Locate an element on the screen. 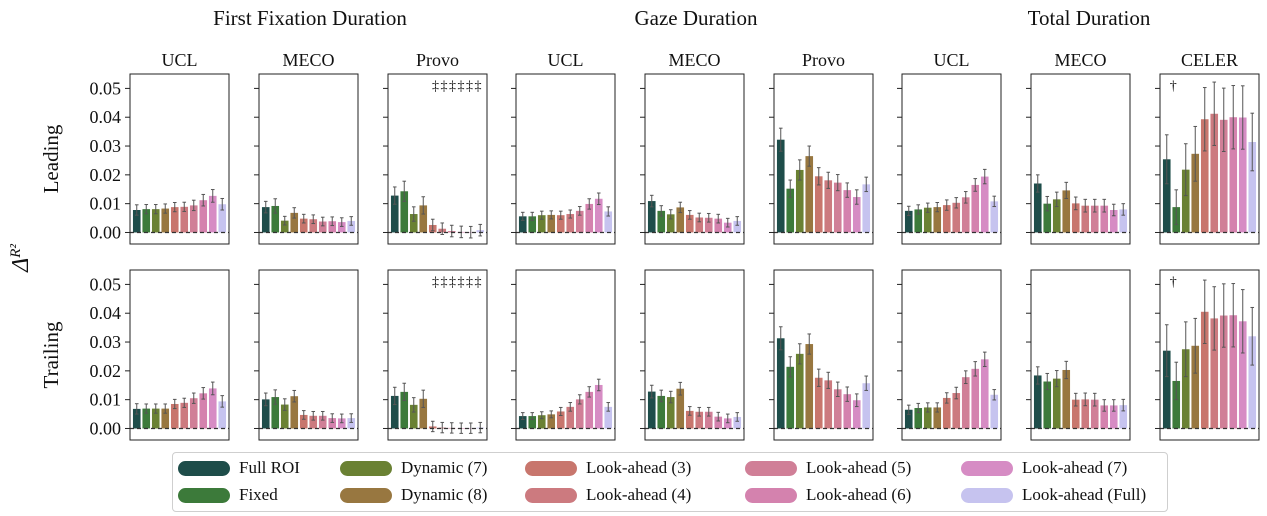 This screenshot has height=516, width=1267. row-label-trailing: Trailing is located at coordinates (51, 354).